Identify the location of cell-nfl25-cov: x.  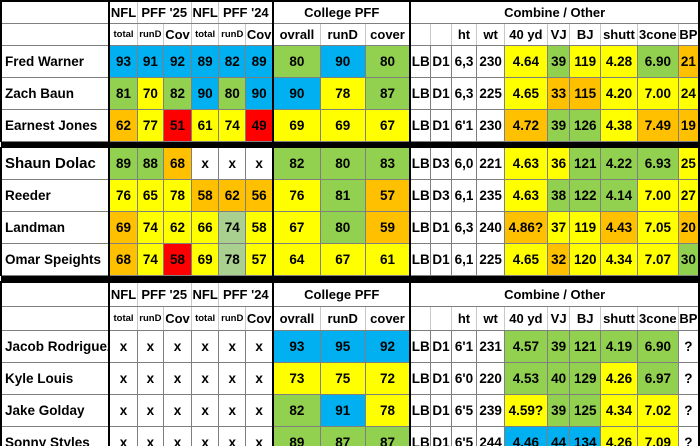
(177, 436).